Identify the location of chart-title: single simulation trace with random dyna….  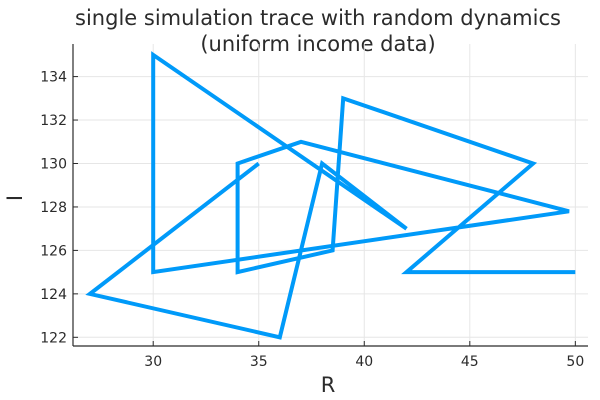
(318, 31).